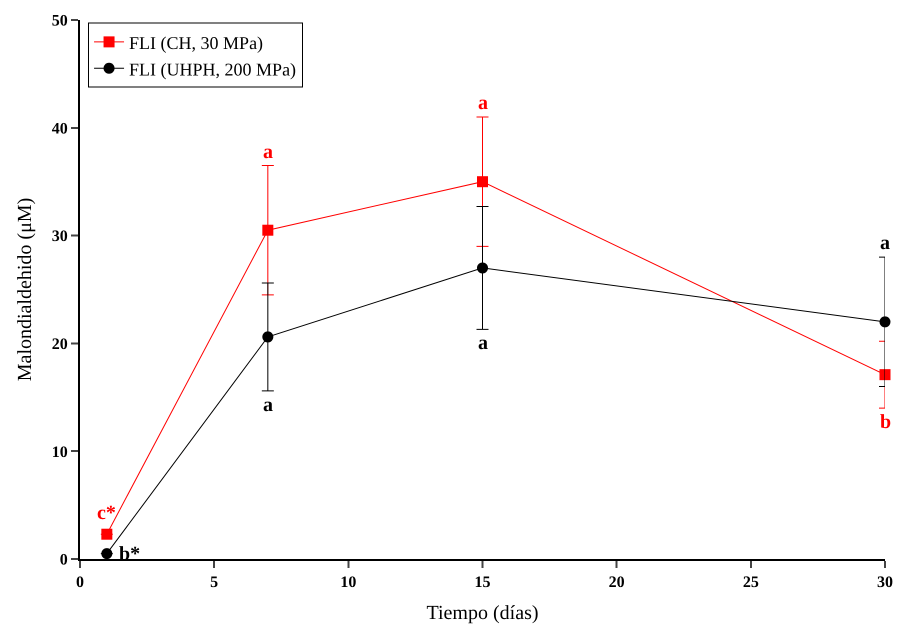  I want to click on y-tick-label: 20, so click(60, 344).